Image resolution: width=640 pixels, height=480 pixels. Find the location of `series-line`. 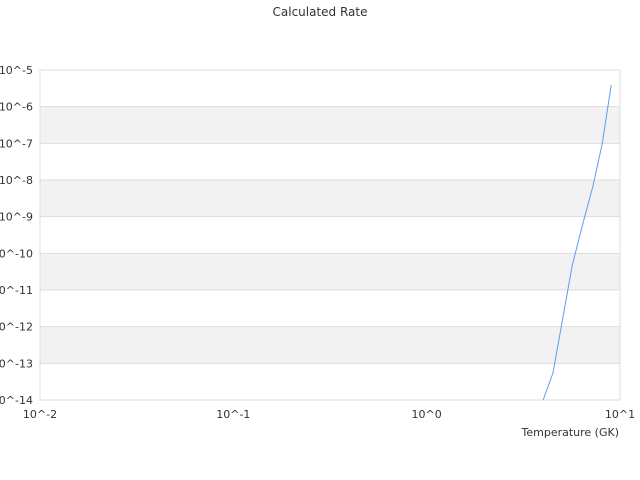

series-line is located at coordinates (577, 242).